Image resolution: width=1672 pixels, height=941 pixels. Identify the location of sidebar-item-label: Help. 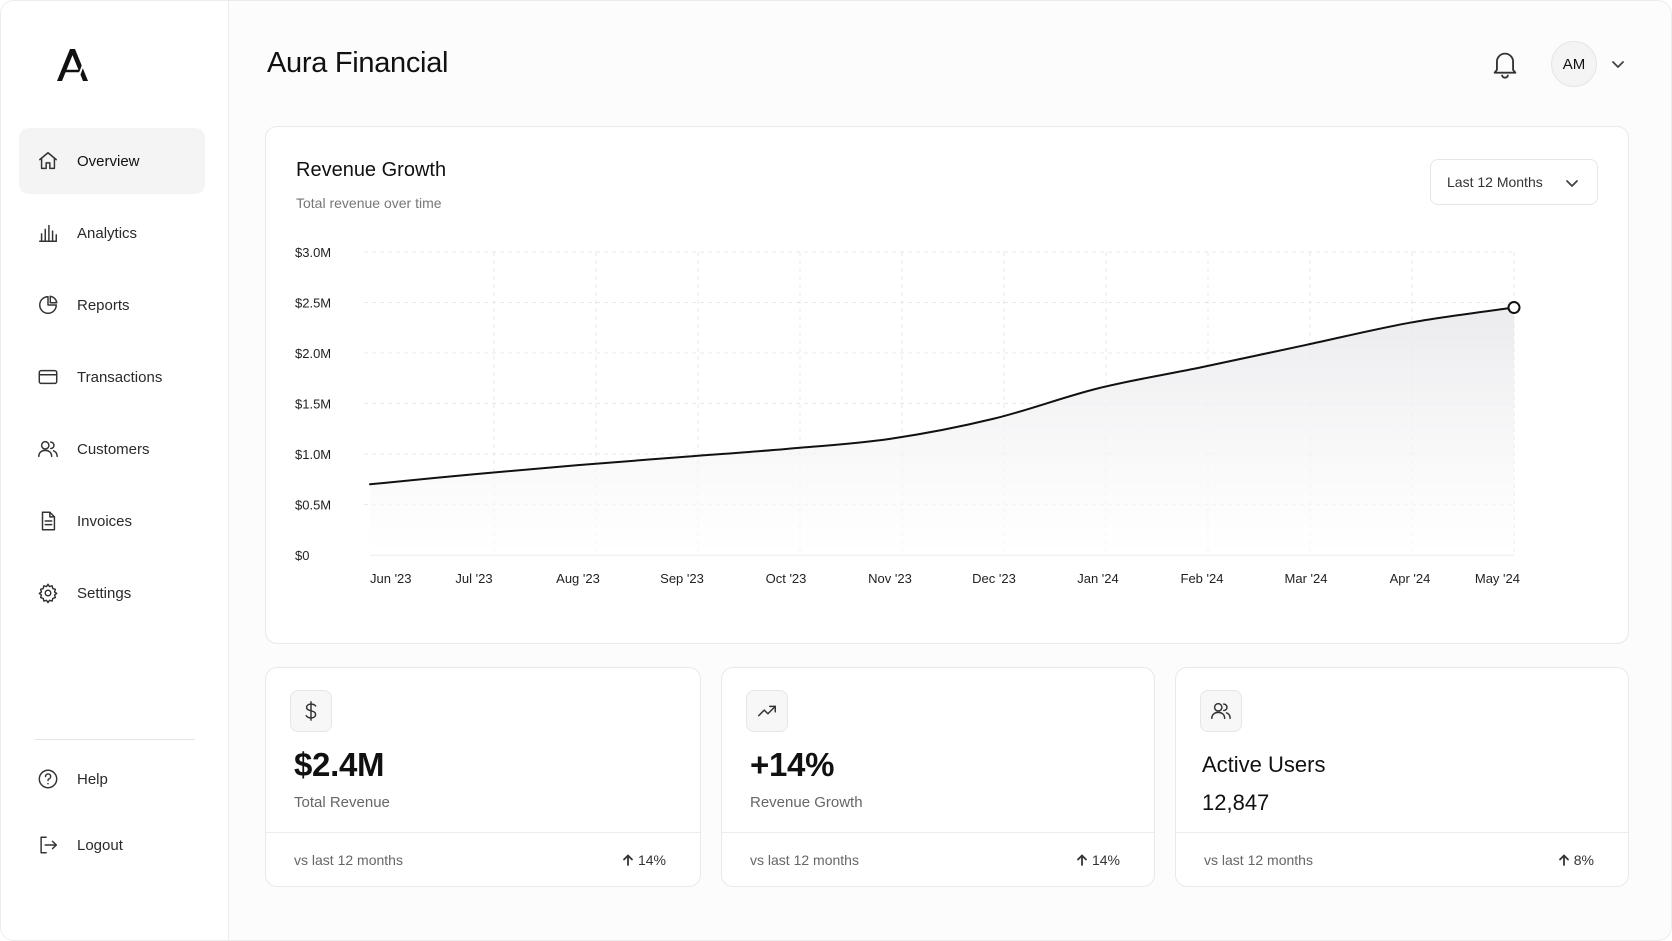
(92, 779).